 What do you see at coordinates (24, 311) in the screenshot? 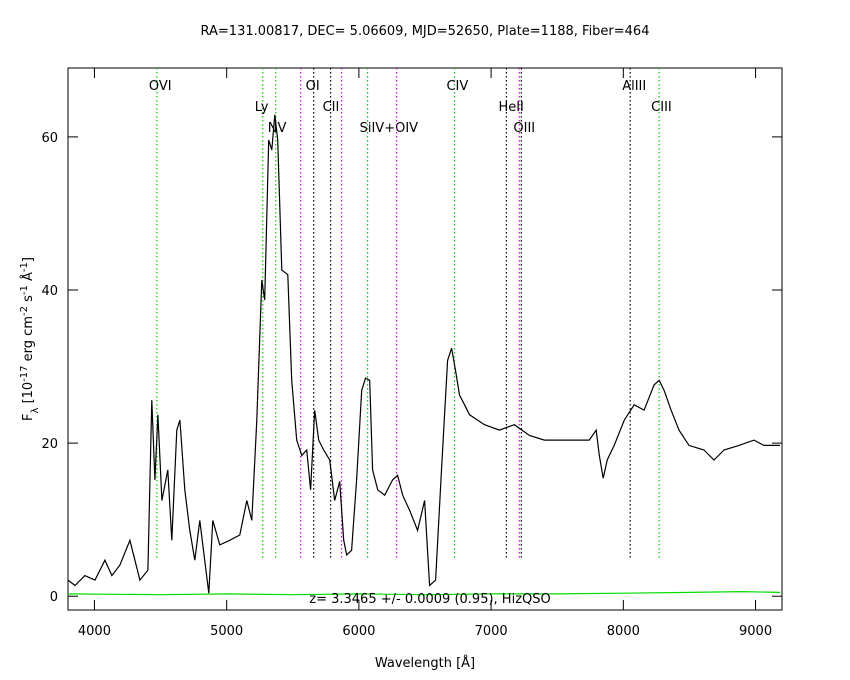
I see `y-axis-label-part: -2` at bounding box center [24, 311].